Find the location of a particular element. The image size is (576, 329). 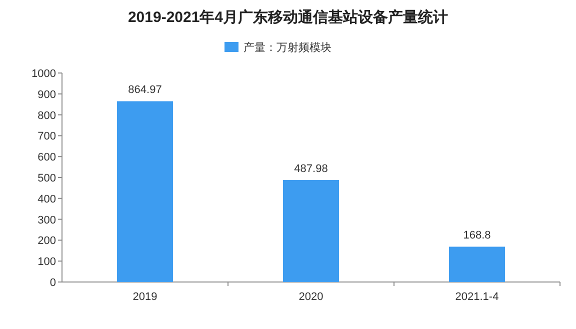

chart-title: 2019-2021年4月广东移动通信基站设备产量统计 is located at coordinates (288, 17).